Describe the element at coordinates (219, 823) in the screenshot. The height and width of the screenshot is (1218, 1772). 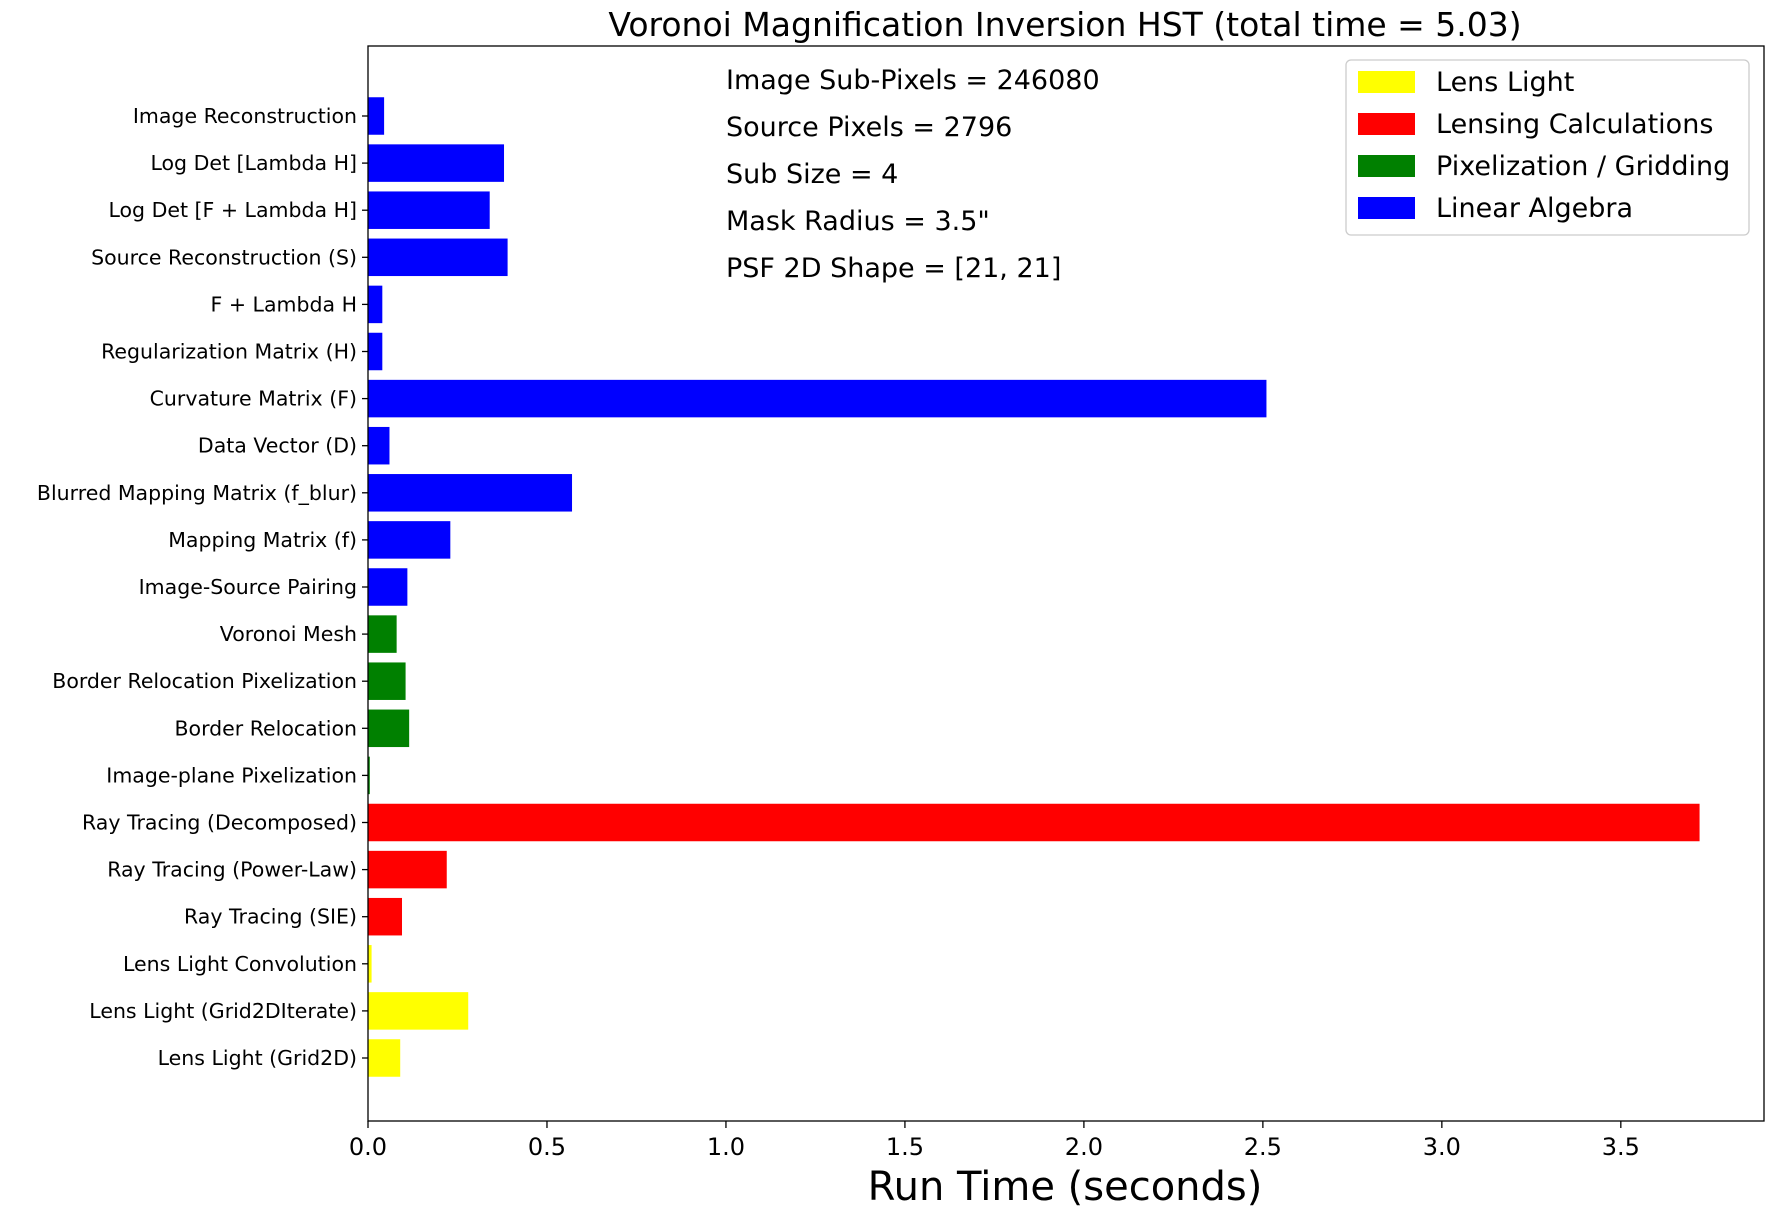
I see `y-tick-label: Ray Tracing (Decomposed)` at that location.